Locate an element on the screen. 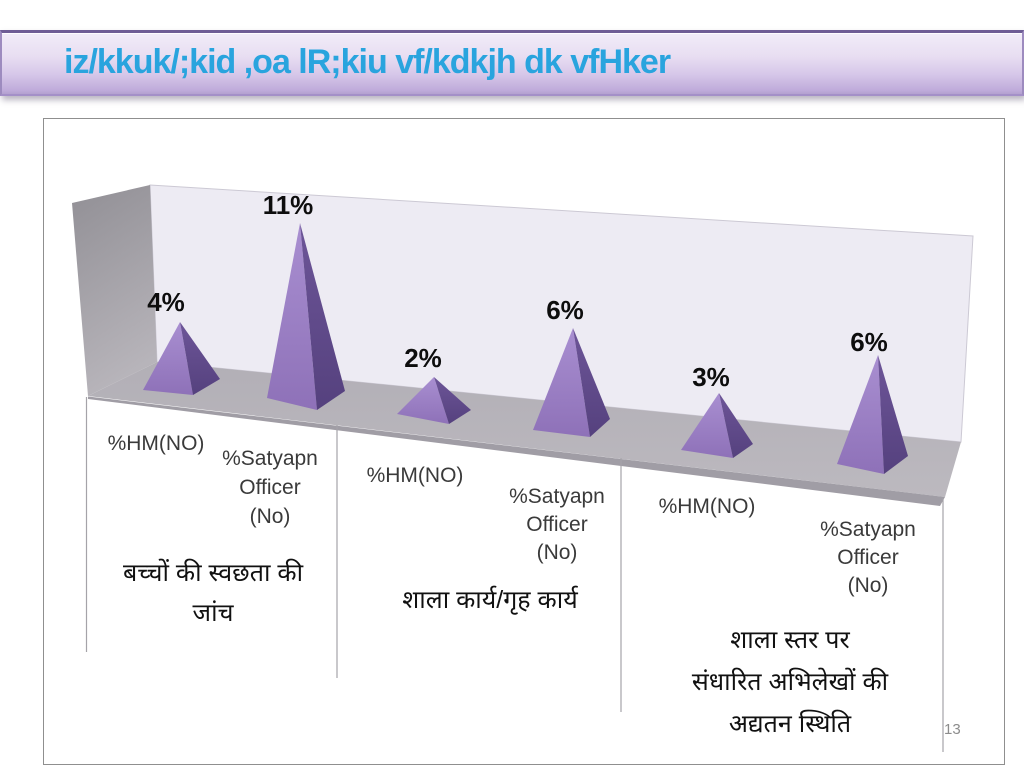 This screenshot has height=768, width=1024. series-label-satyapn-3: Officer is located at coordinates (867, 557).